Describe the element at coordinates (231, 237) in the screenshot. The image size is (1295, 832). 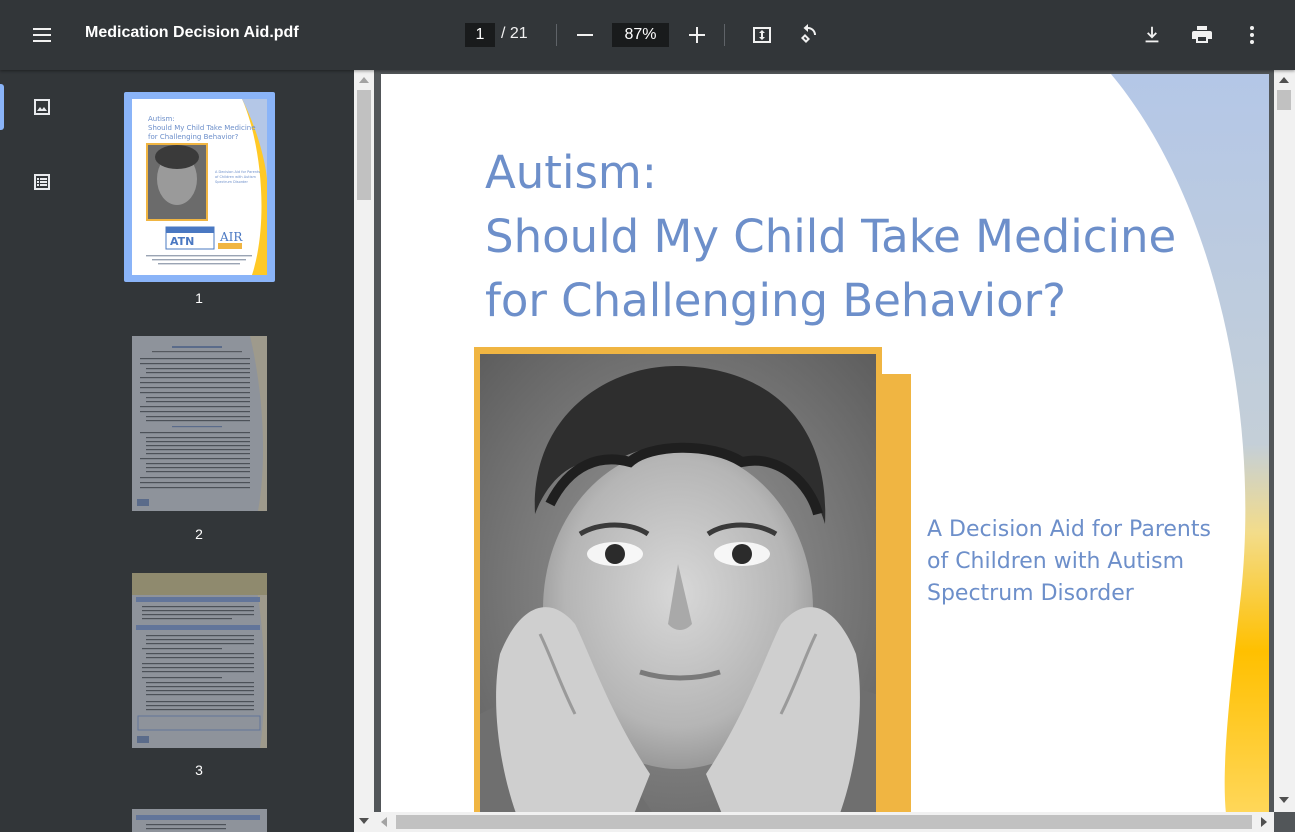
I see `thumb-logo-air: AIR` at that location.